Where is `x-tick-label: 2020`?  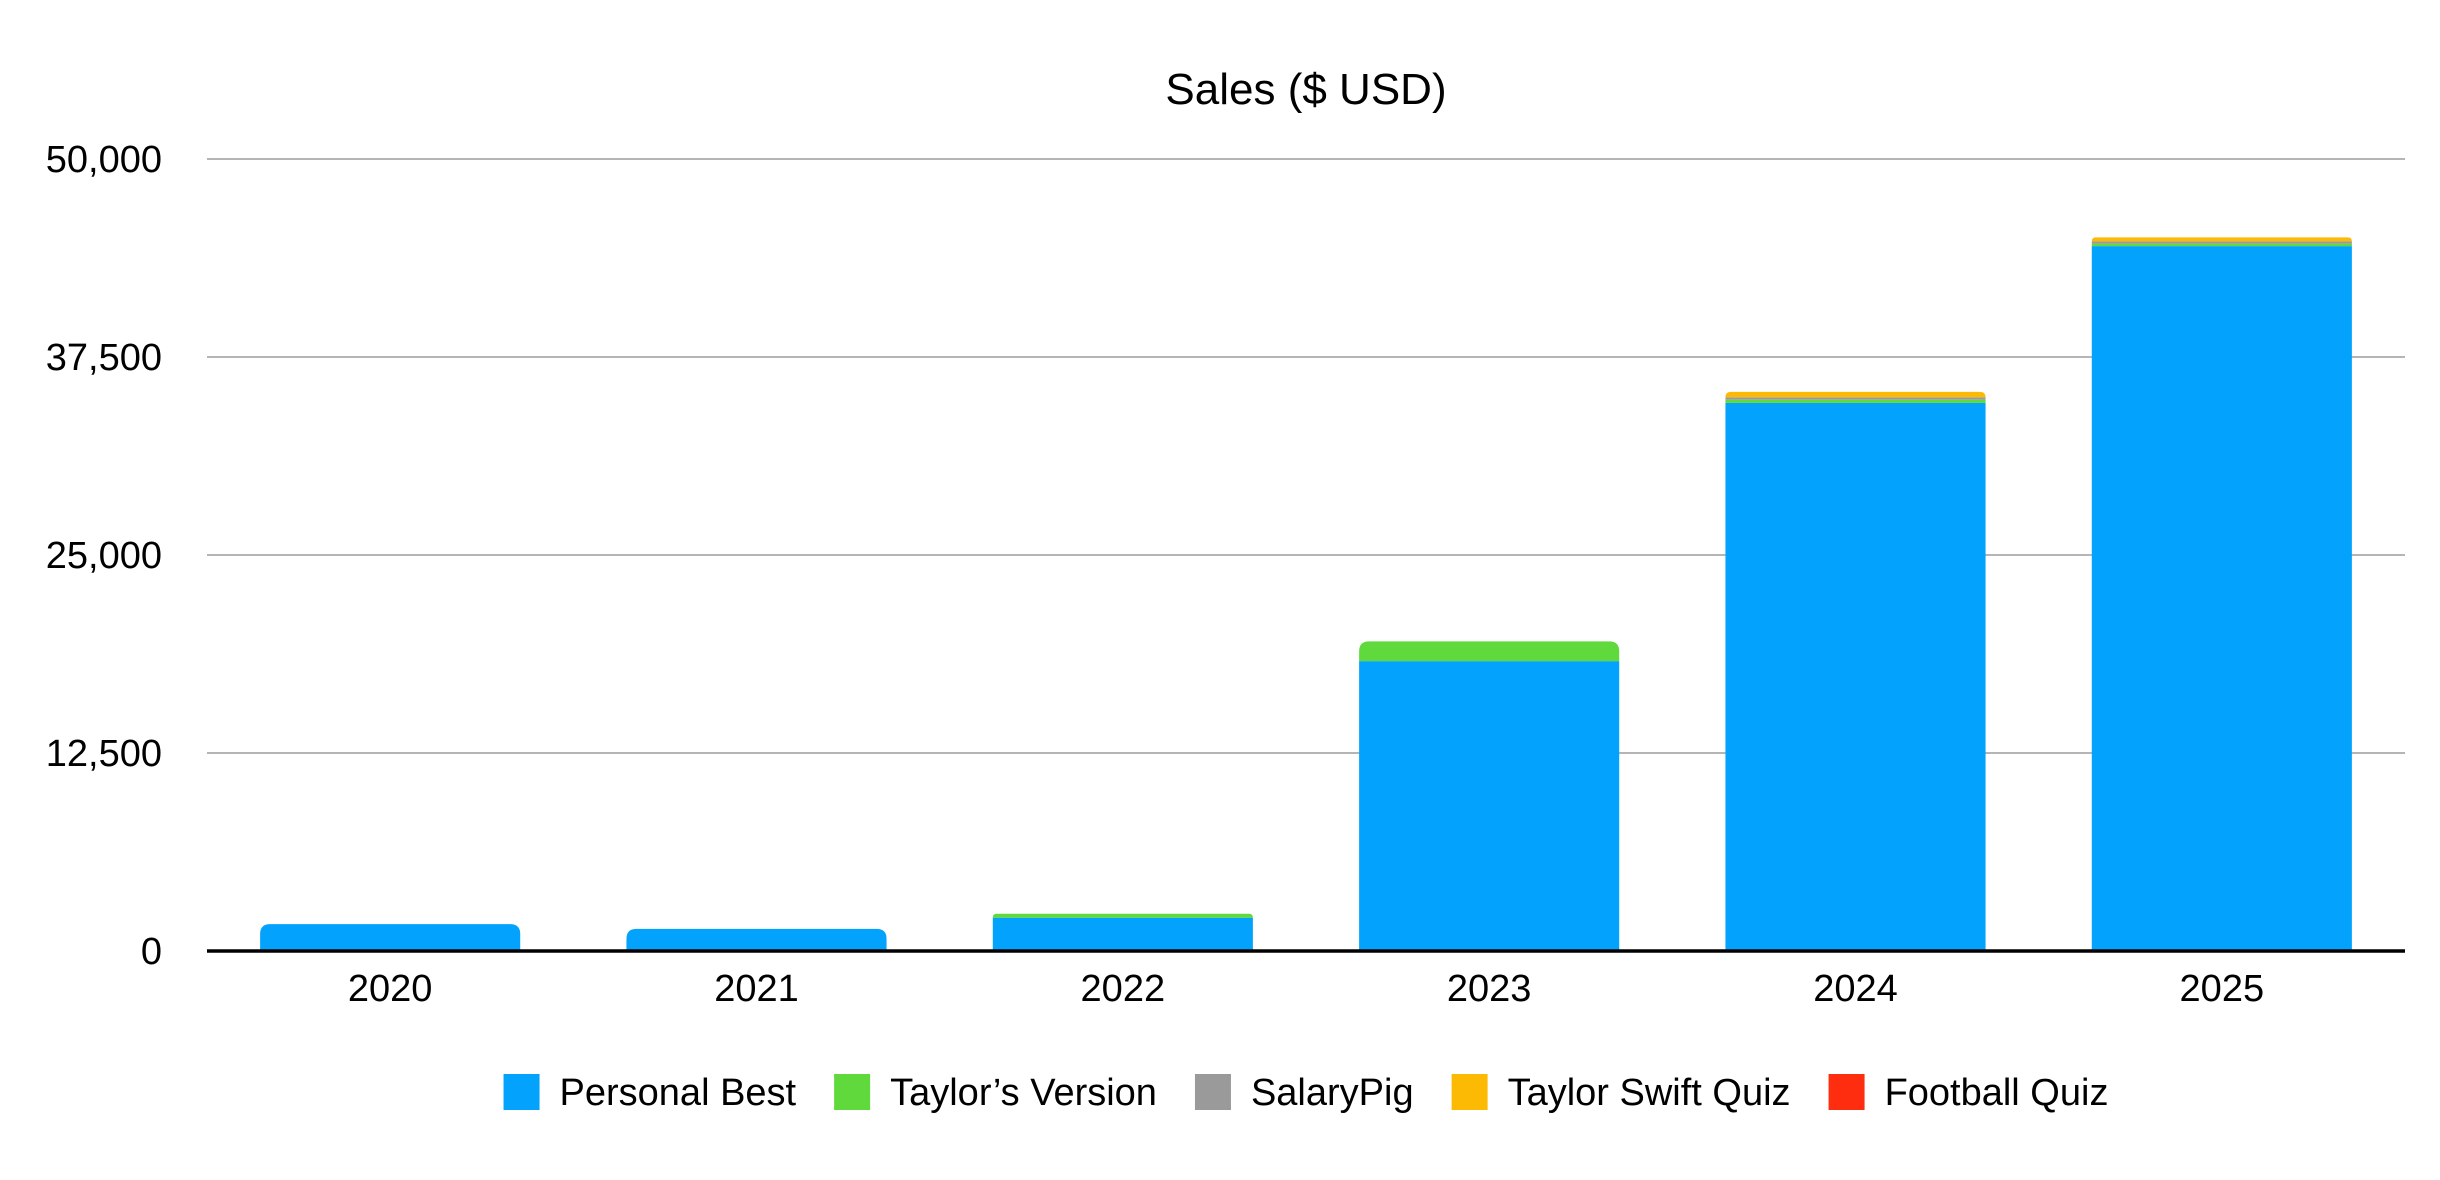
x-tick-label: 2020 is located at coordinates (390, 989).